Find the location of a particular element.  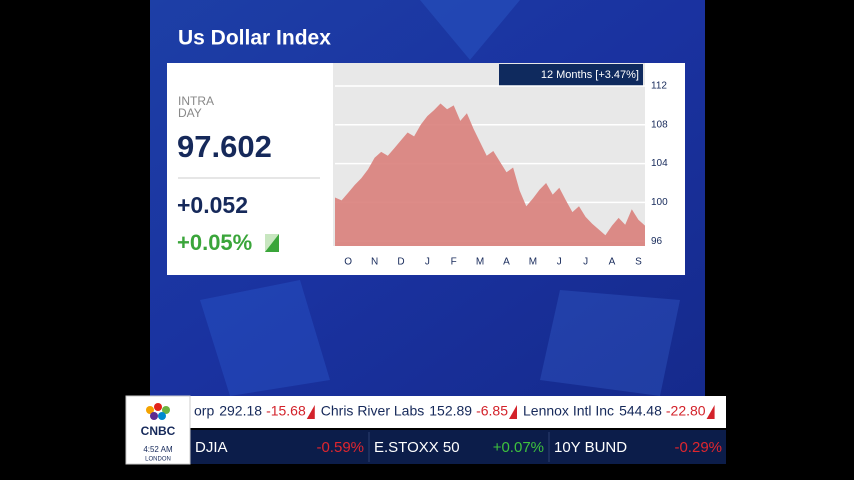

ticker-bottom is located at coordinates (426, 447).